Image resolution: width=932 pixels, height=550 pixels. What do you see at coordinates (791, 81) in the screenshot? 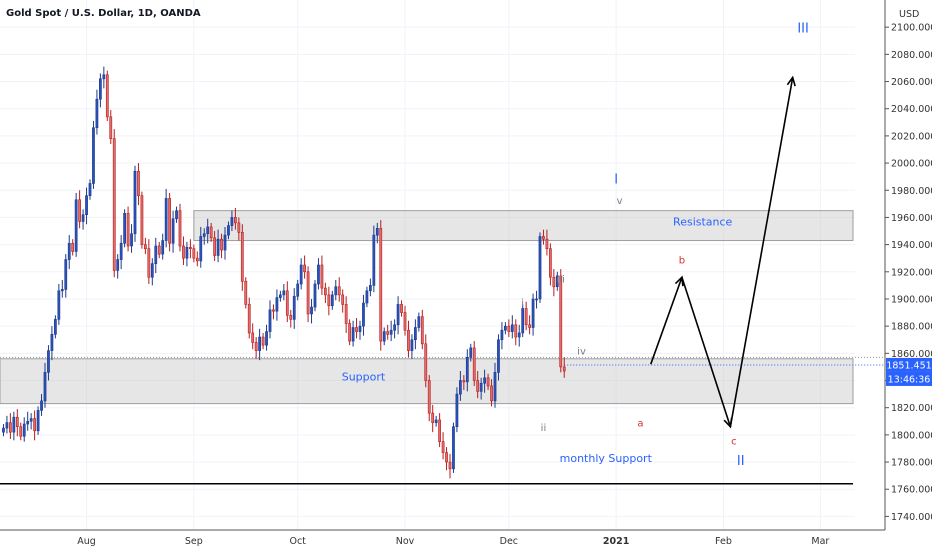
I see `projection-arrowhead` at bounding box center [791, 81].